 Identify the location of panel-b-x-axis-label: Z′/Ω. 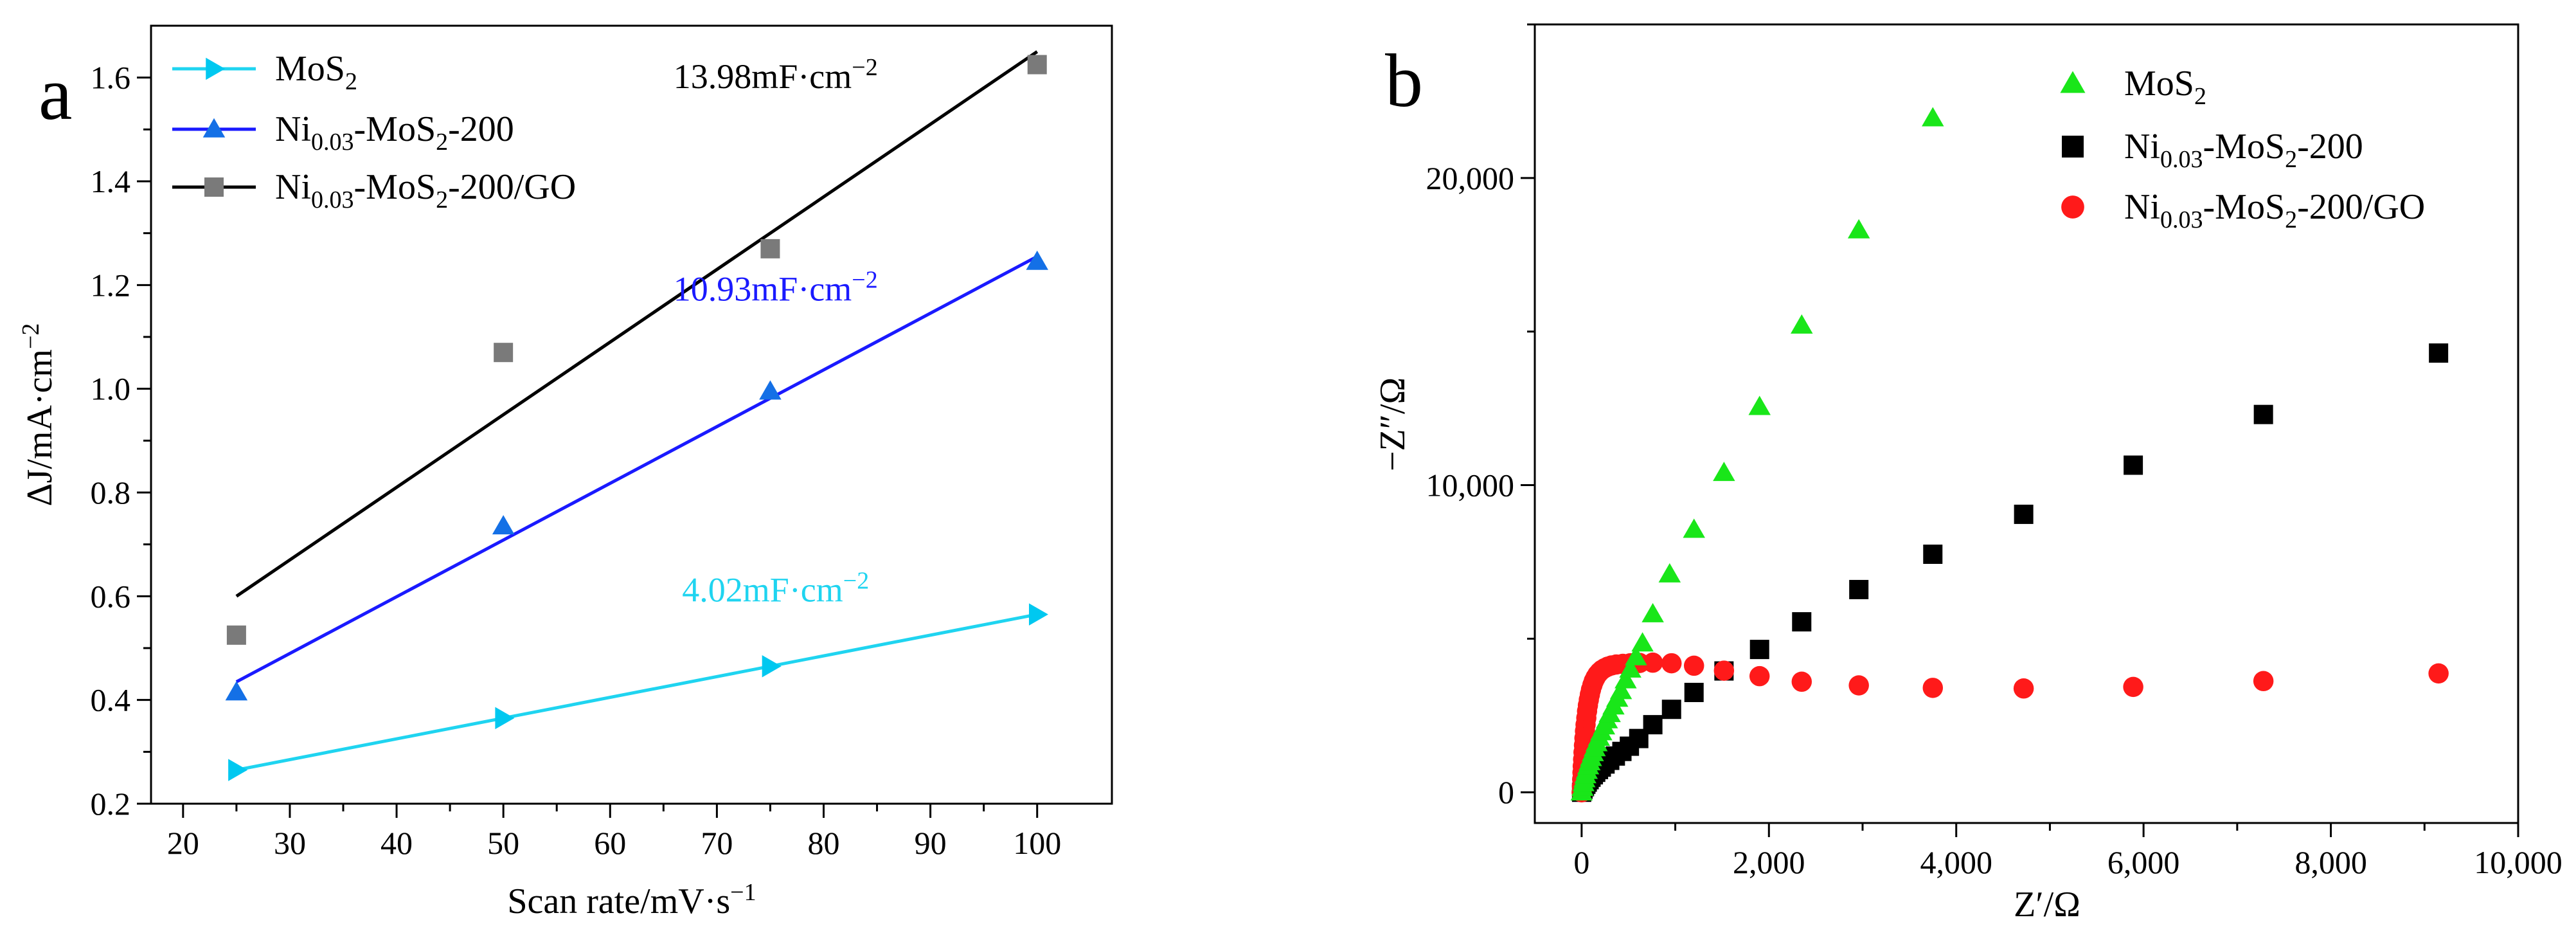
(2047, 905).